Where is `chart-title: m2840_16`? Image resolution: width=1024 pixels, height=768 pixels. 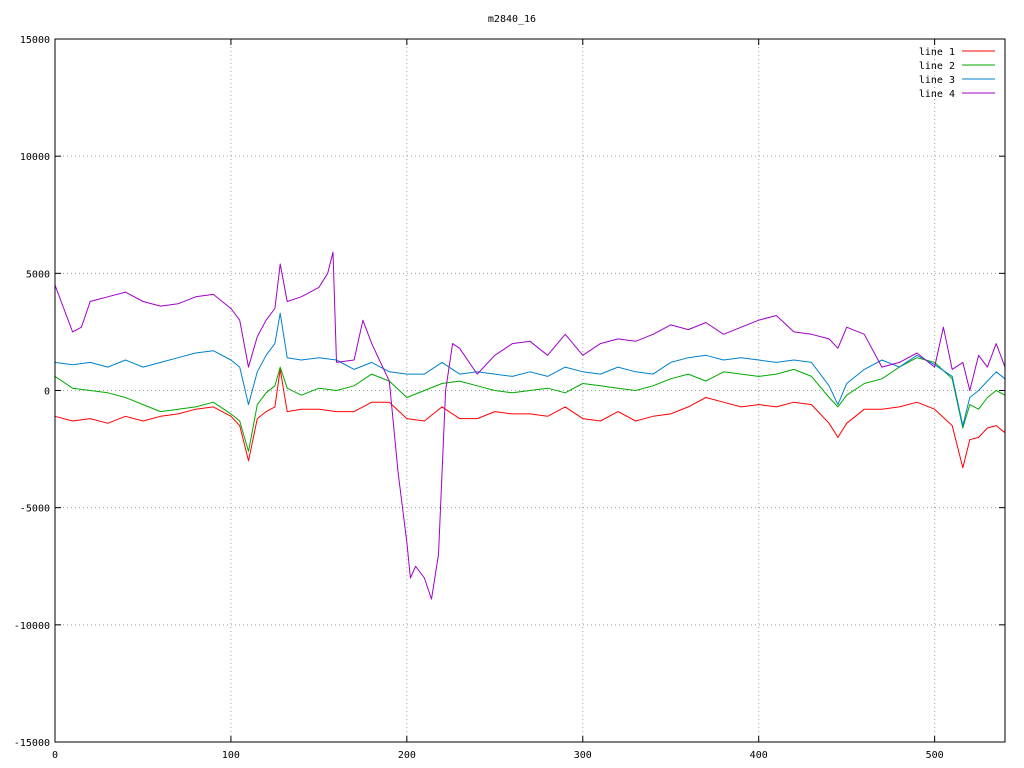
chart-title: m2840_16 is located at coordinates (512, 19).